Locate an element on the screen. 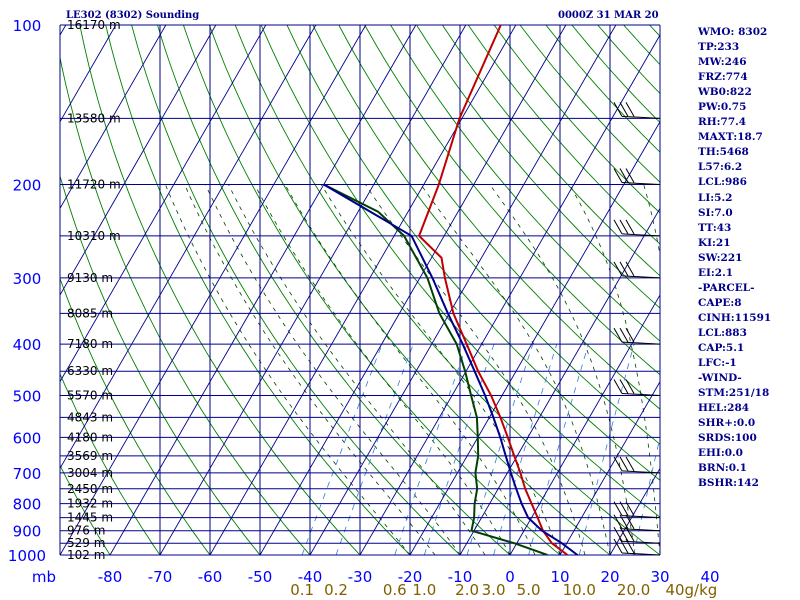 The image size is (800, 600). sounding-index: SI:7.0 is located at coordinates (715, 212).